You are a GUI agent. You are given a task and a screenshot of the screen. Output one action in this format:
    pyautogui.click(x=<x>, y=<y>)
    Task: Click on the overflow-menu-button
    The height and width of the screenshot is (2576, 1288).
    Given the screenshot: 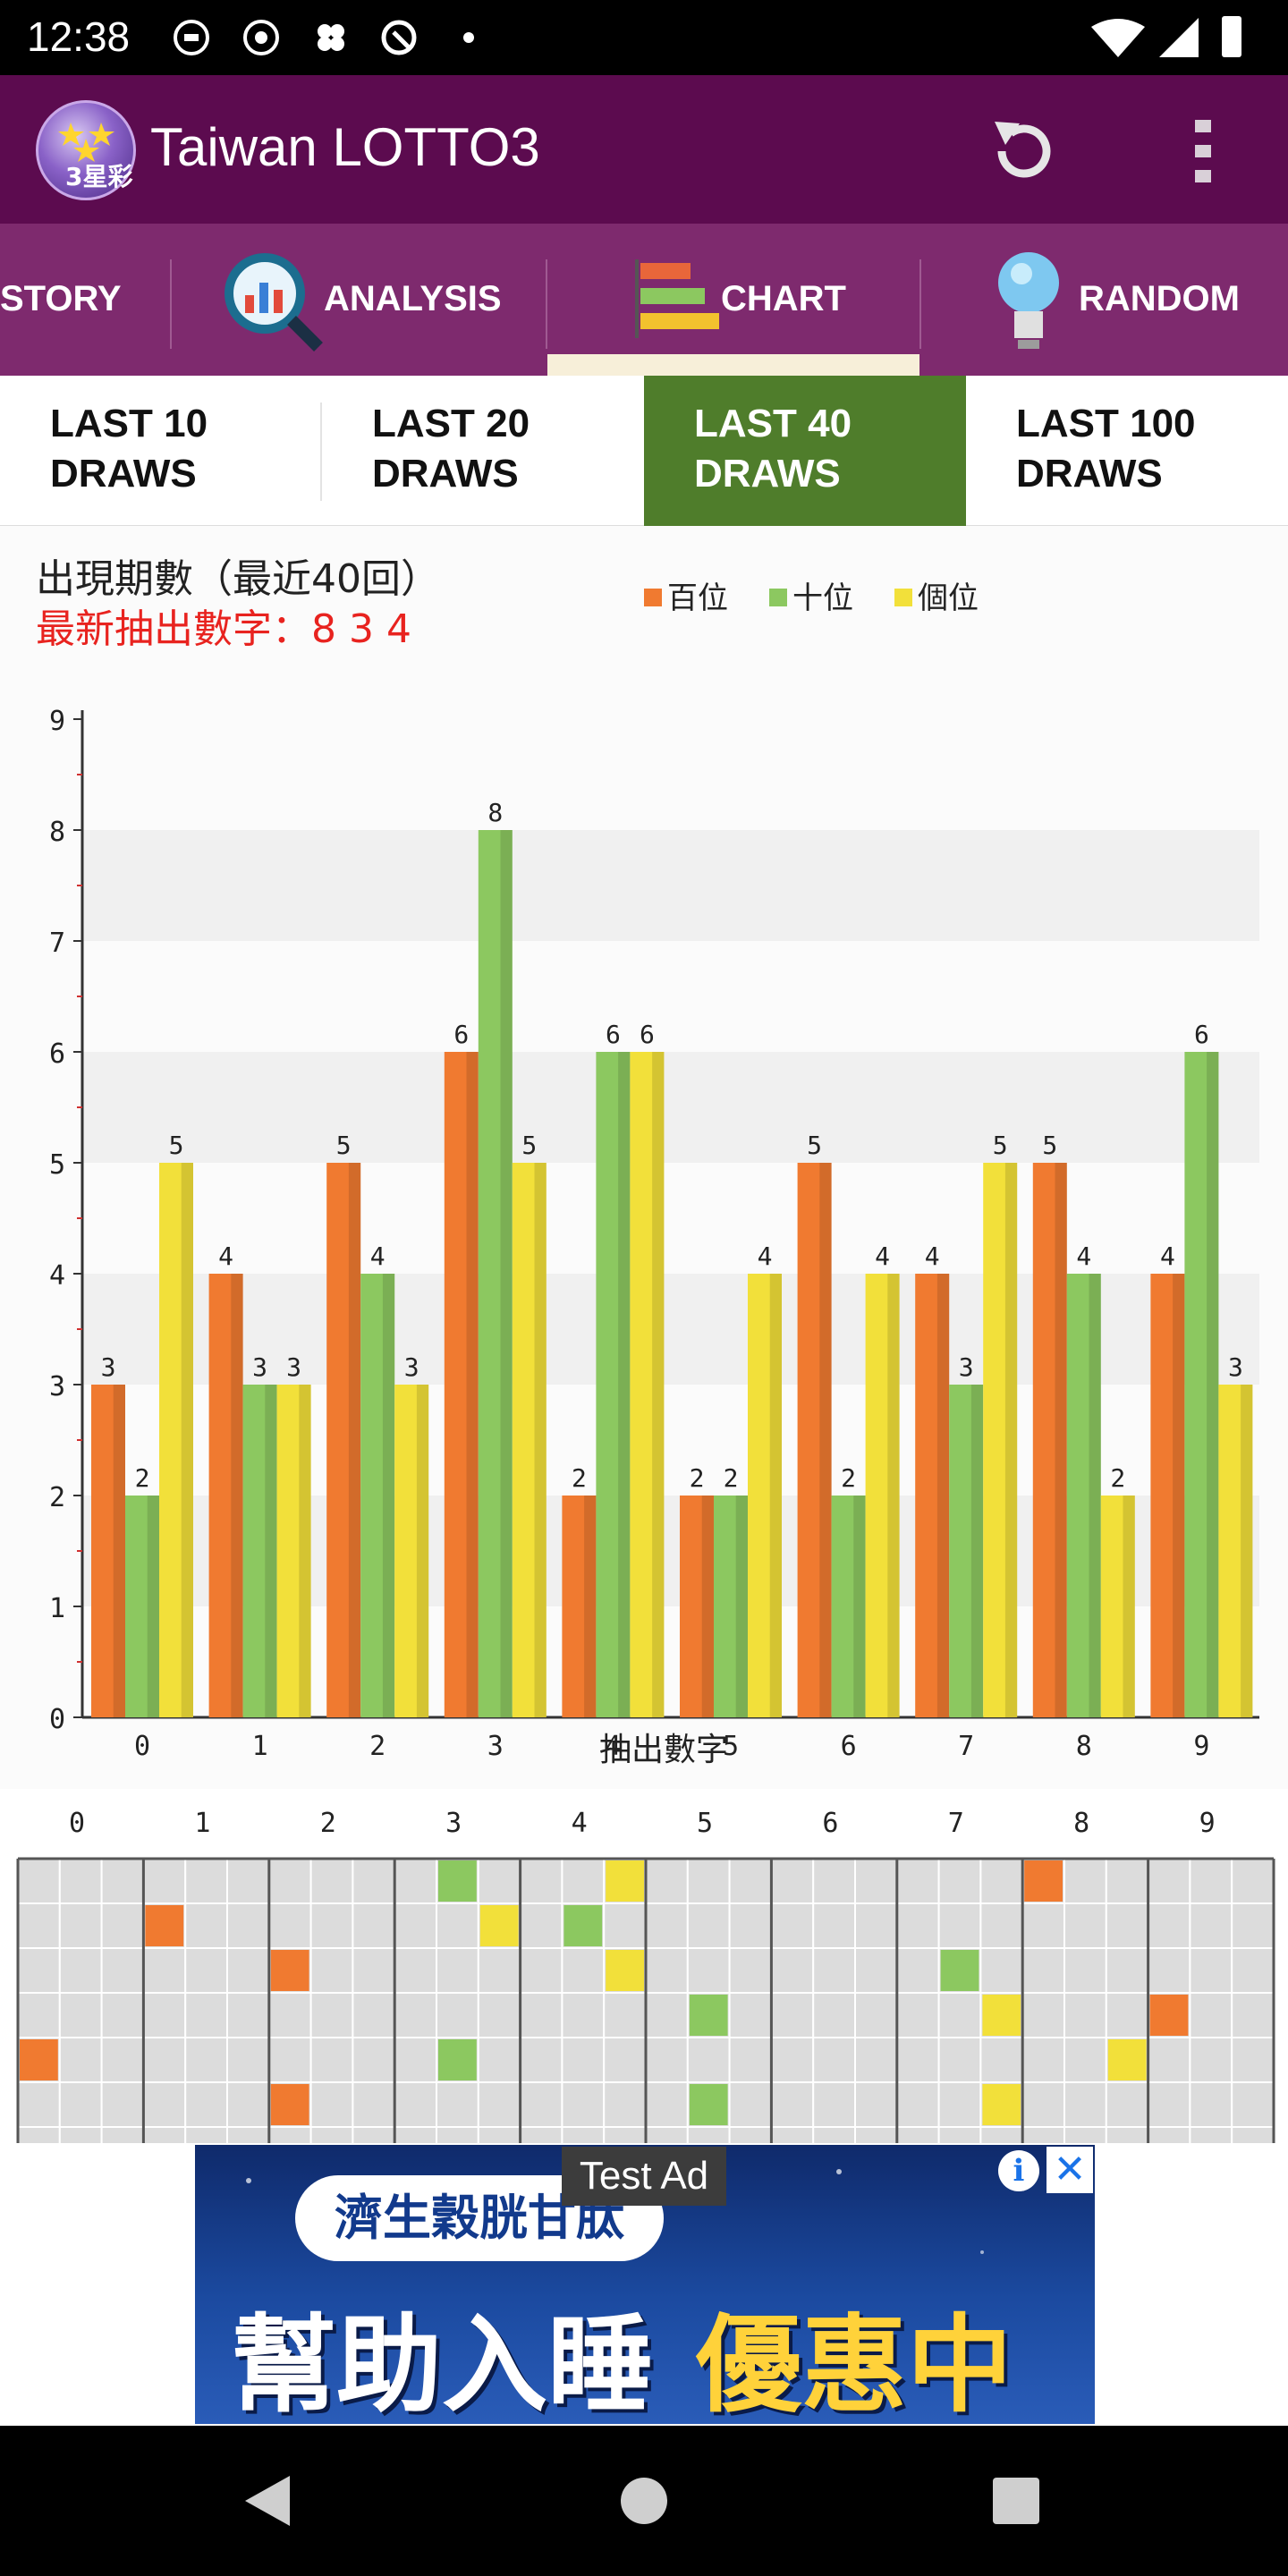 What is the action you would take?
    pyautogui.click(x=1203, y=151)
    